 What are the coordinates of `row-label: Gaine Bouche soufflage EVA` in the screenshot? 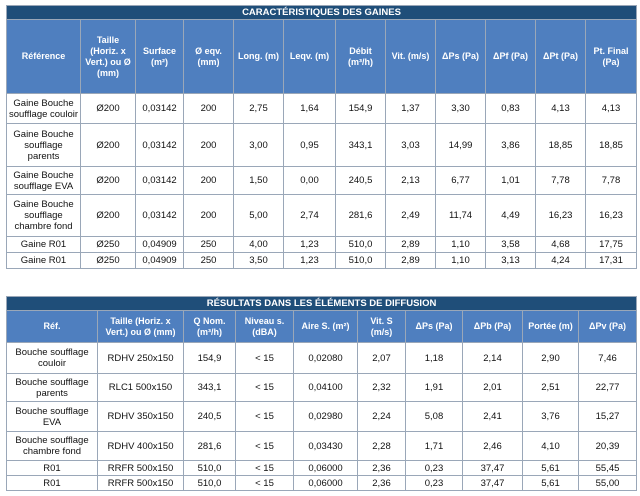 It's located at (43, 180).